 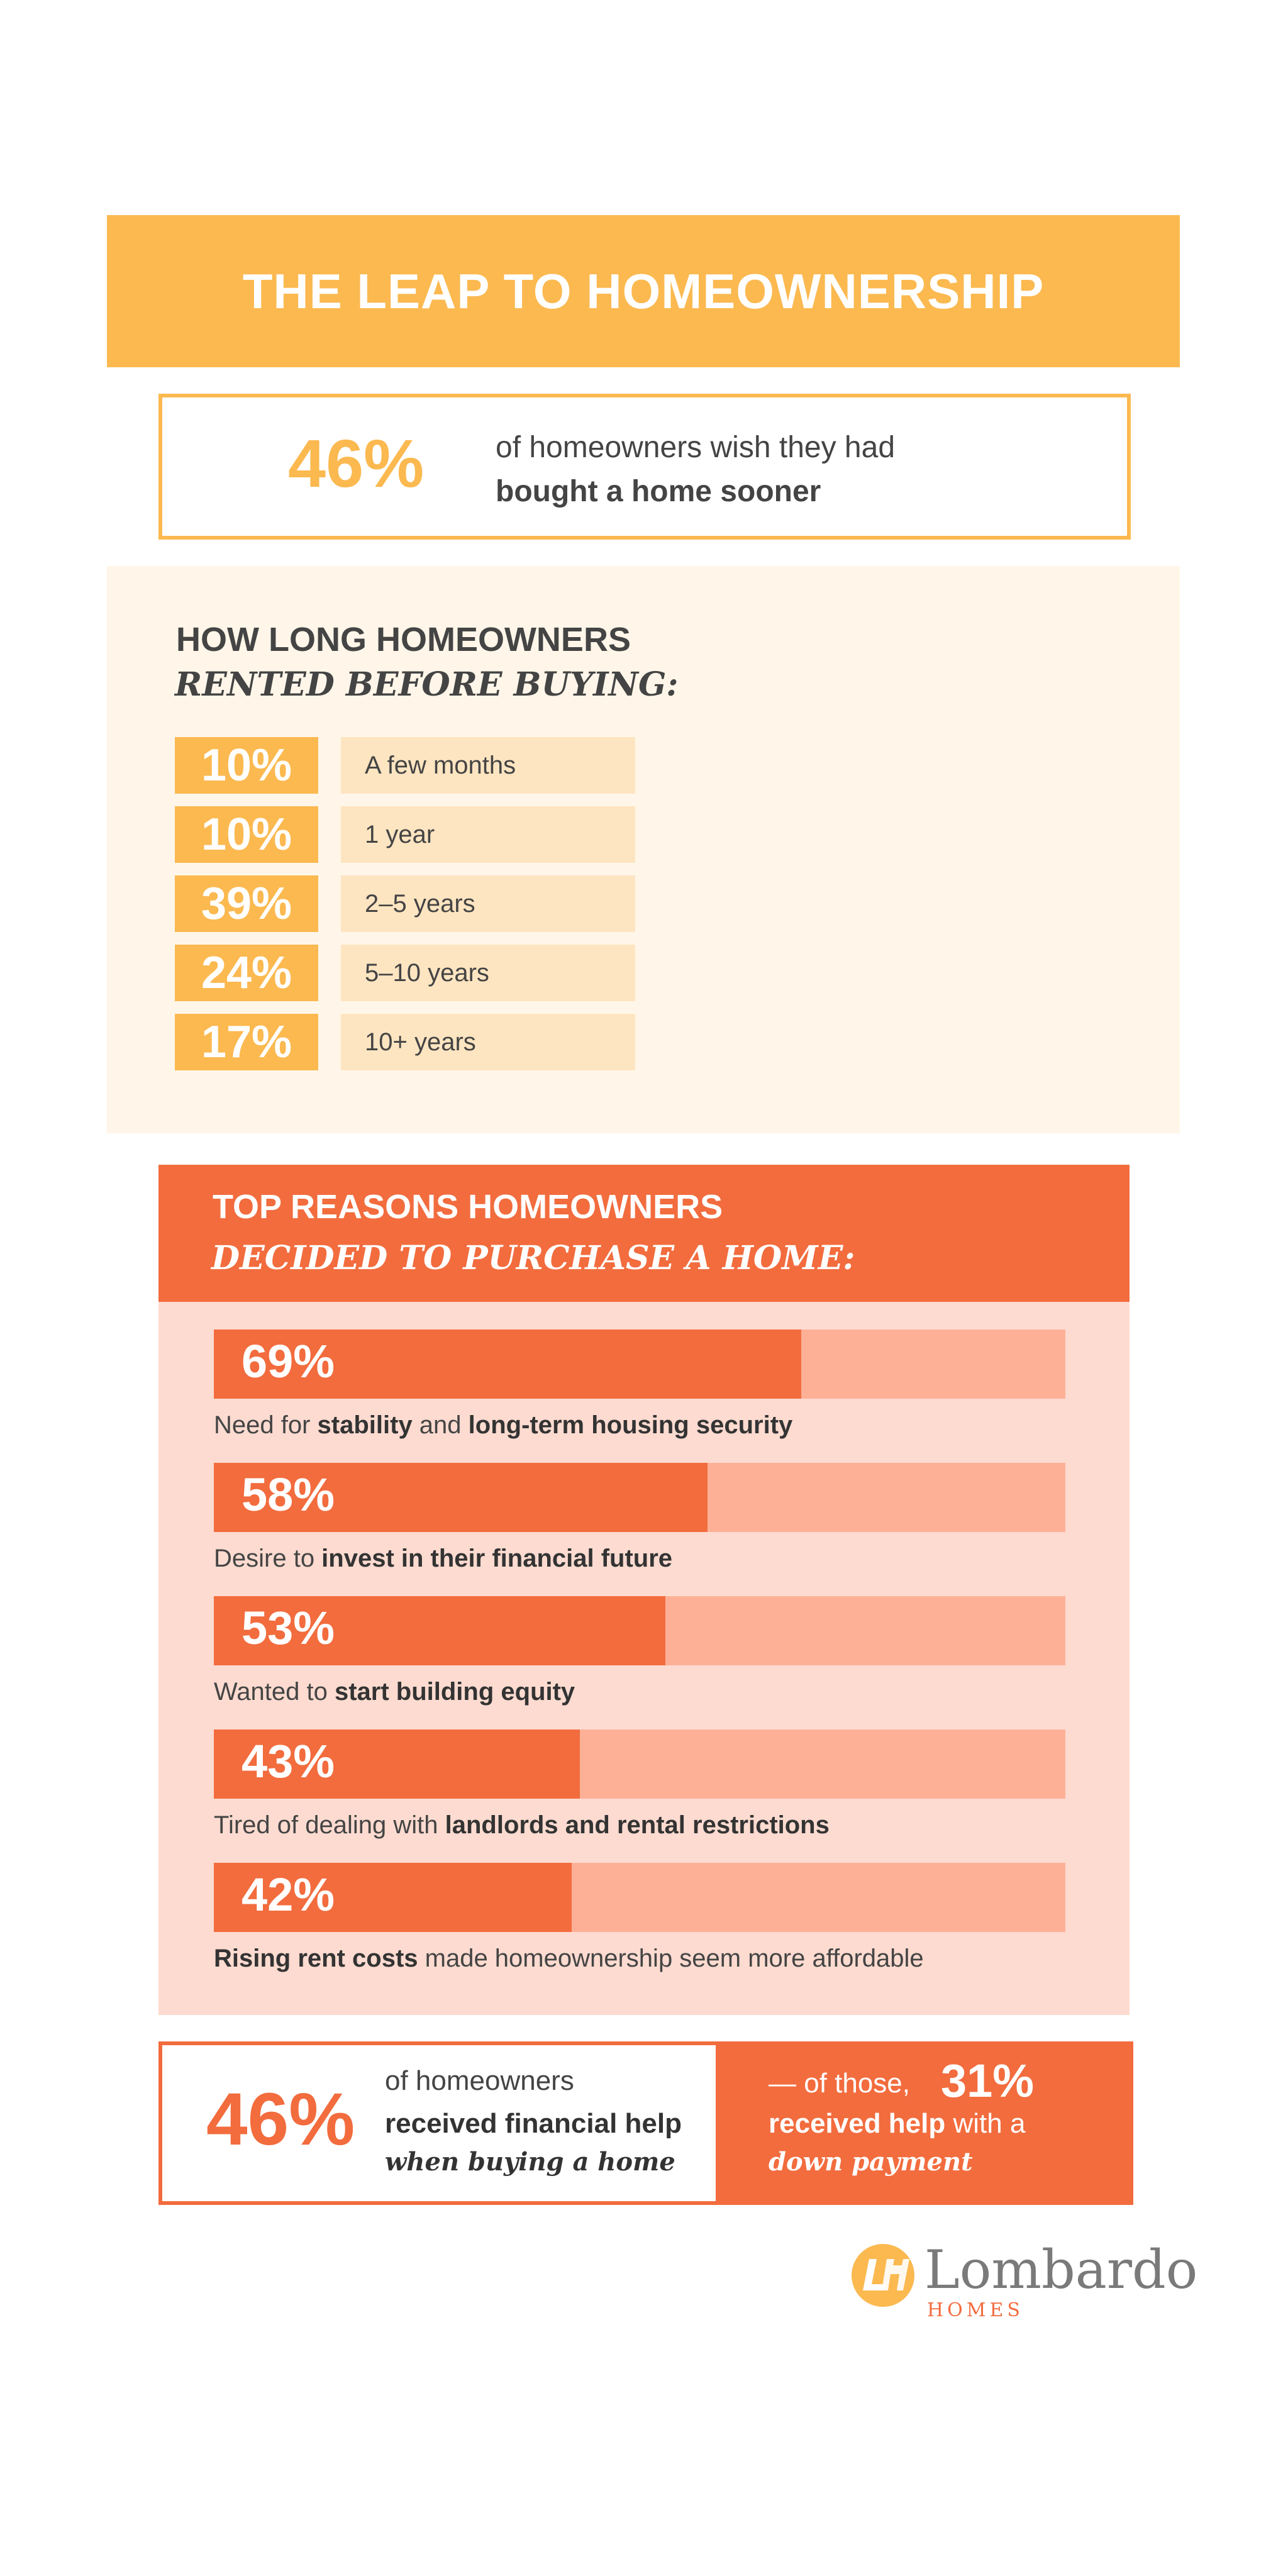 What do you see at coordinates (329, 1825) in the screenshot?
I see `reason-description-3-part-0: Tired of dealing with` at bounding box center [329, 1825].